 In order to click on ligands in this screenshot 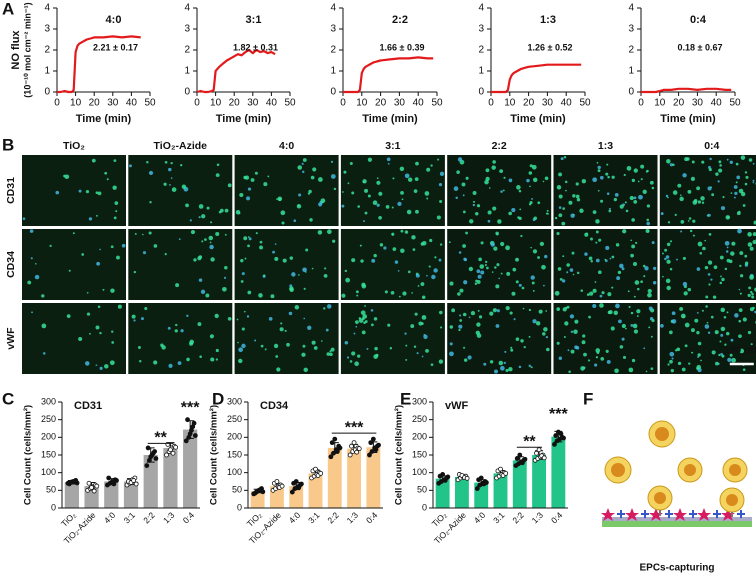, I will do `click(668, 514)`.